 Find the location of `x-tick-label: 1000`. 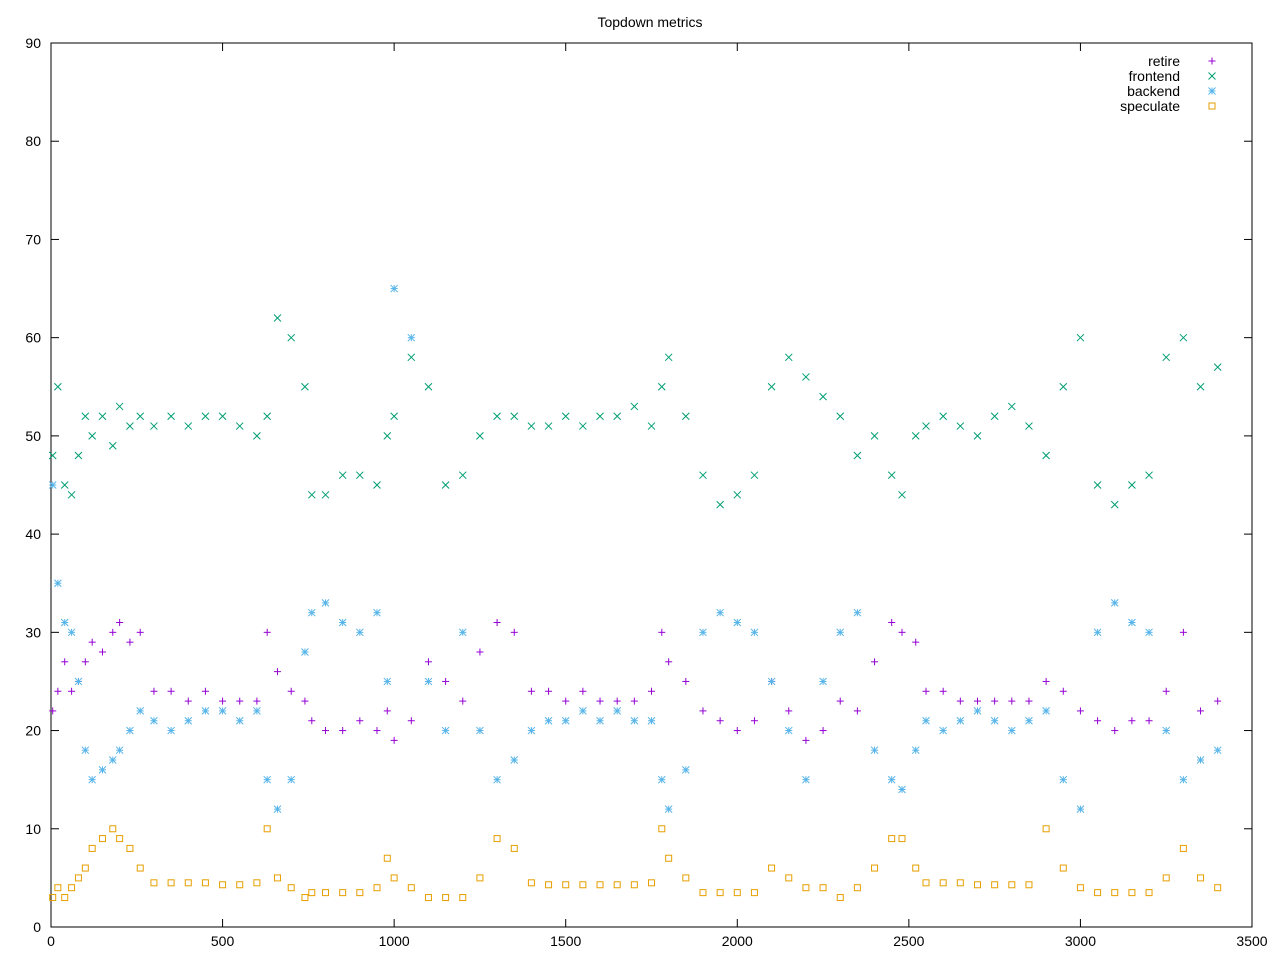

x-tick-label: 1000 is located at coordinates (394, 941).